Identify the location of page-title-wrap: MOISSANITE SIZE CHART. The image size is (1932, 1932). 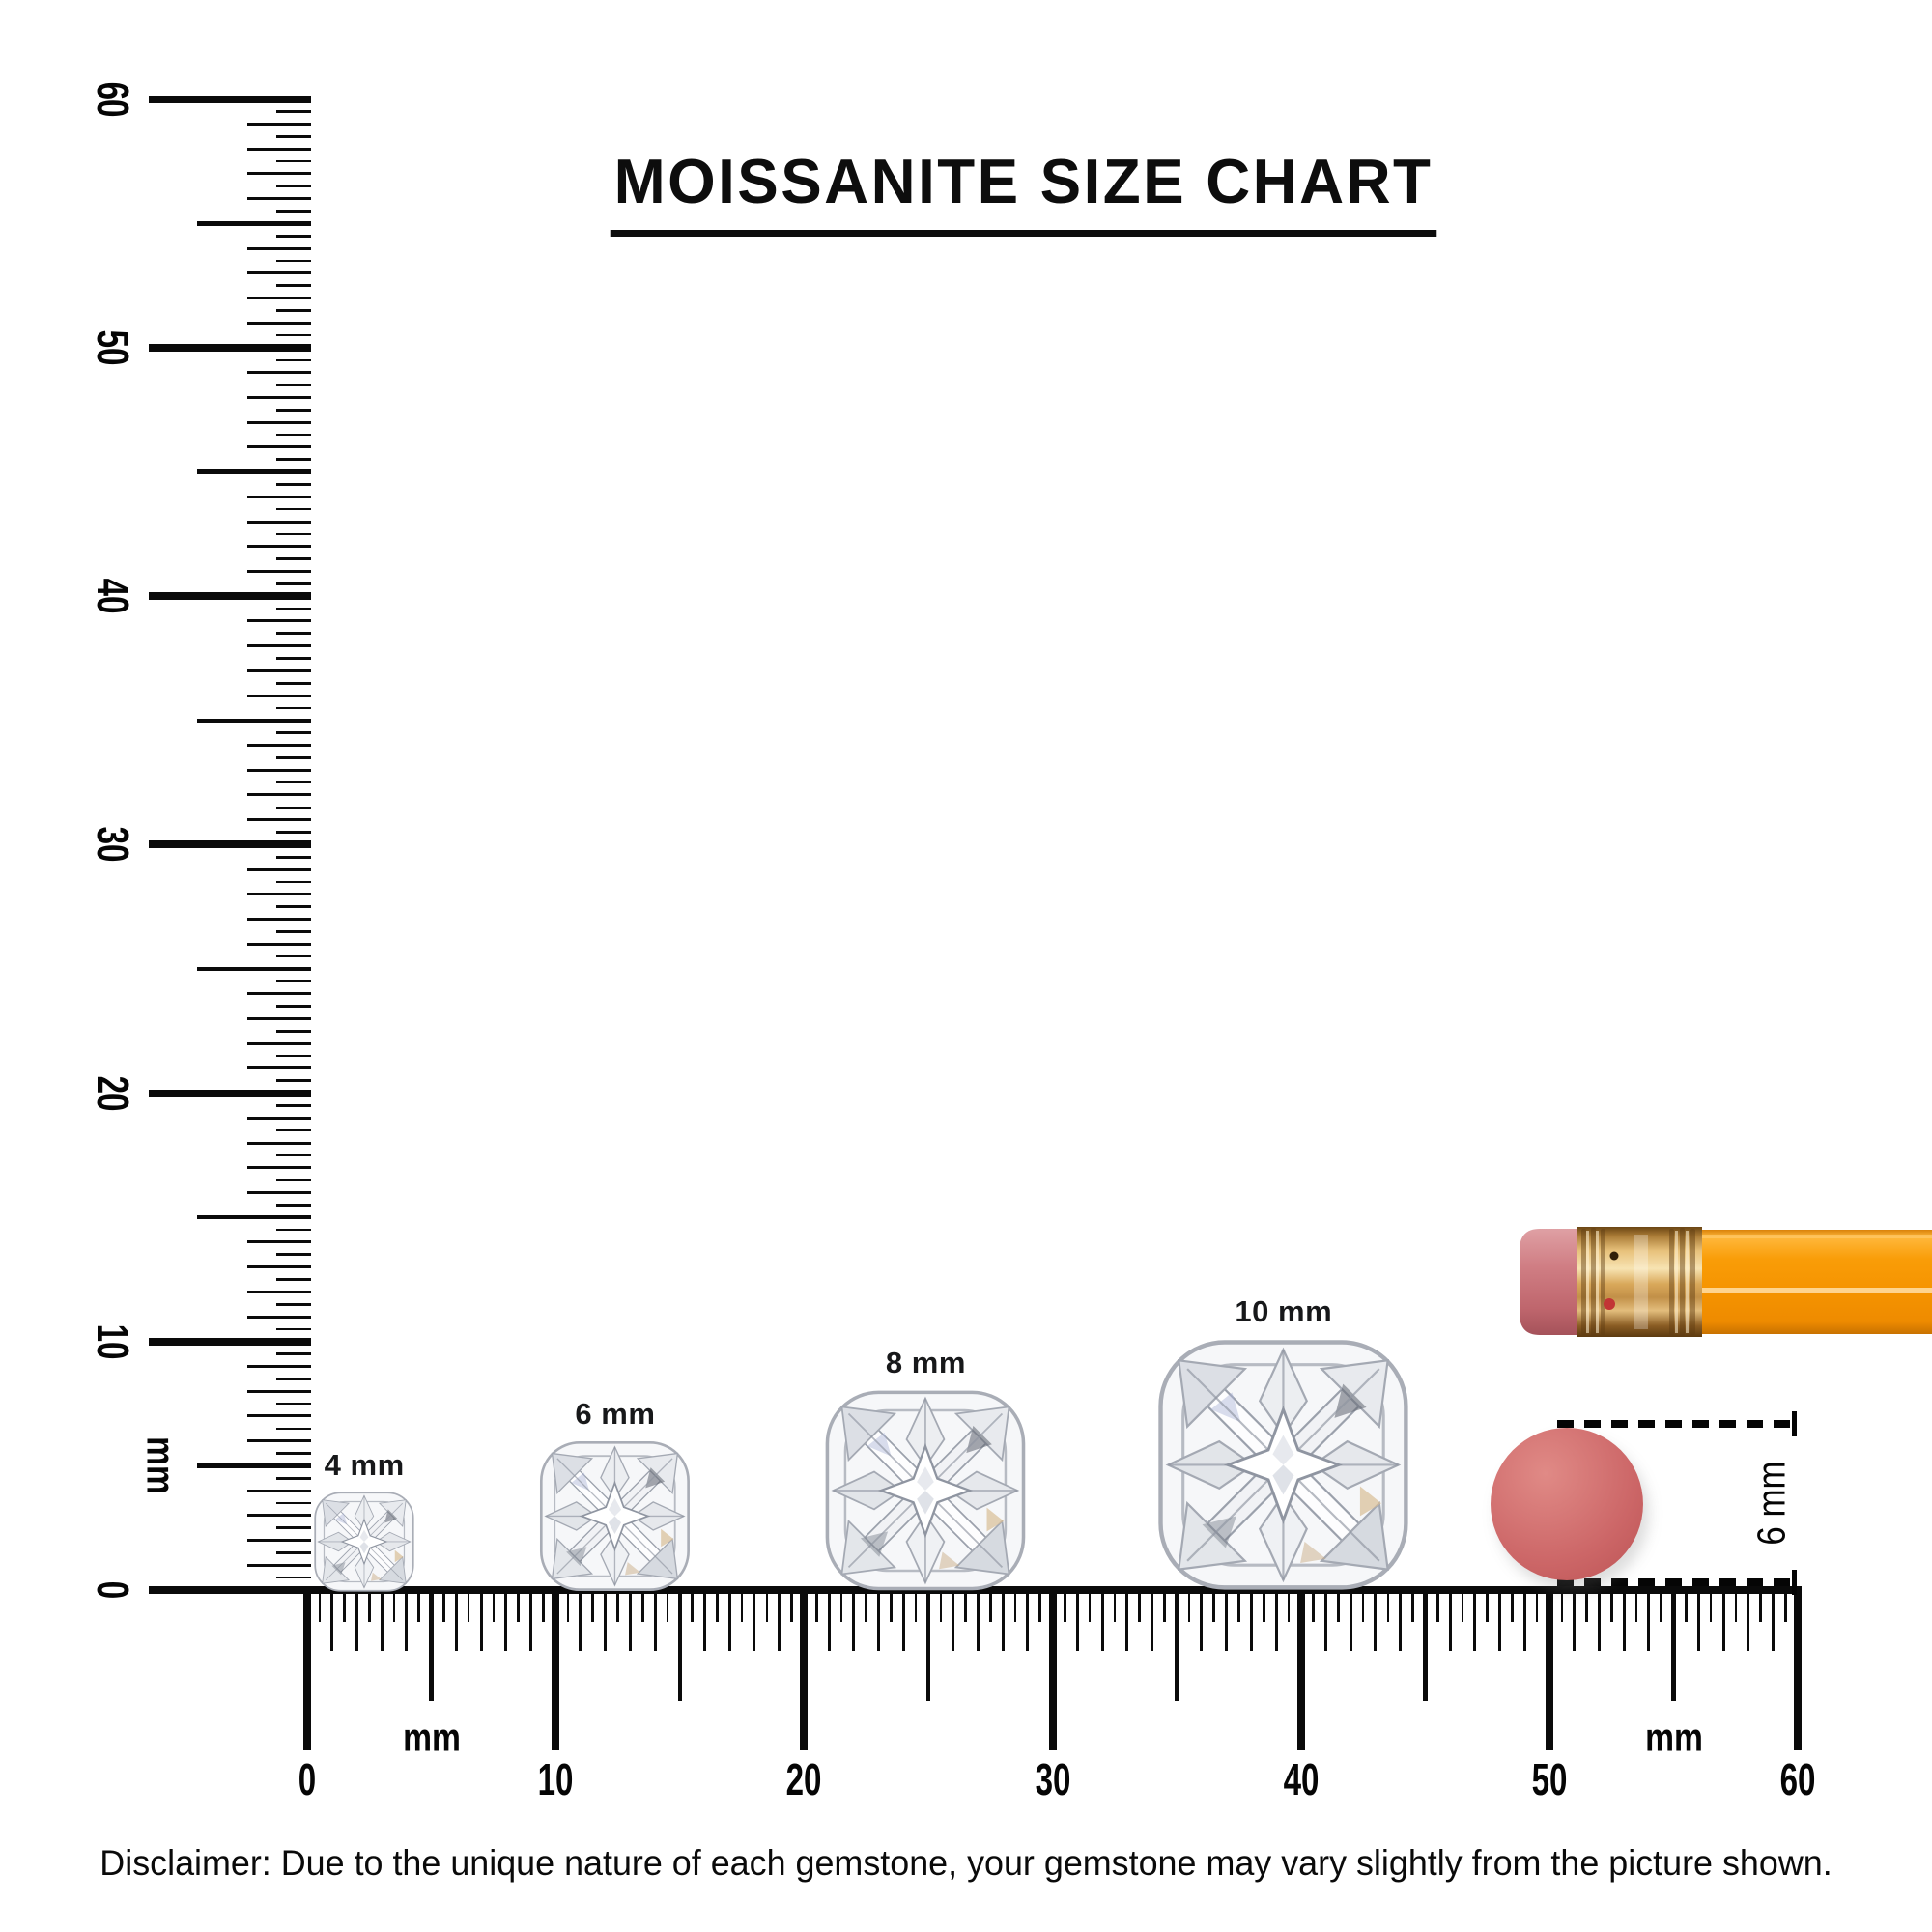
(1024, 191).